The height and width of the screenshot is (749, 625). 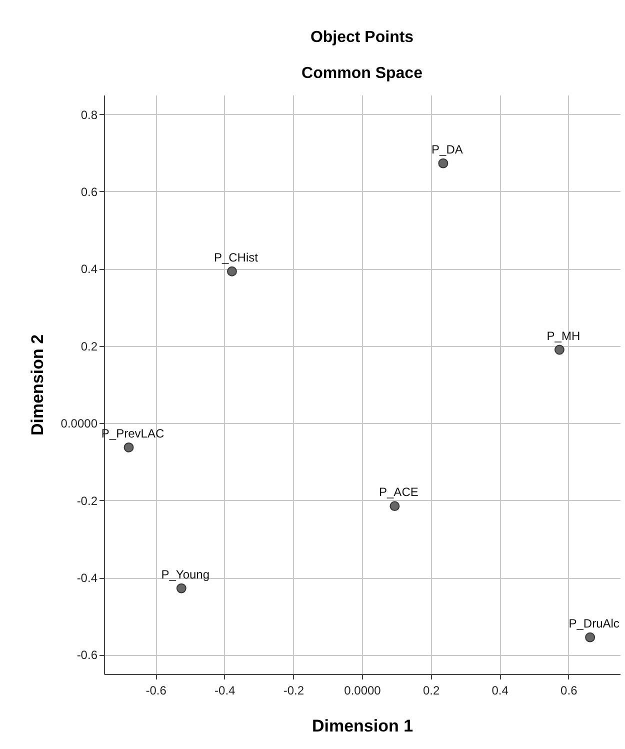 What do you see at coordinates (37, 385) in the screenshot?
I see `y-axis-title: Dimension 2` at bounding box center [37, 385].